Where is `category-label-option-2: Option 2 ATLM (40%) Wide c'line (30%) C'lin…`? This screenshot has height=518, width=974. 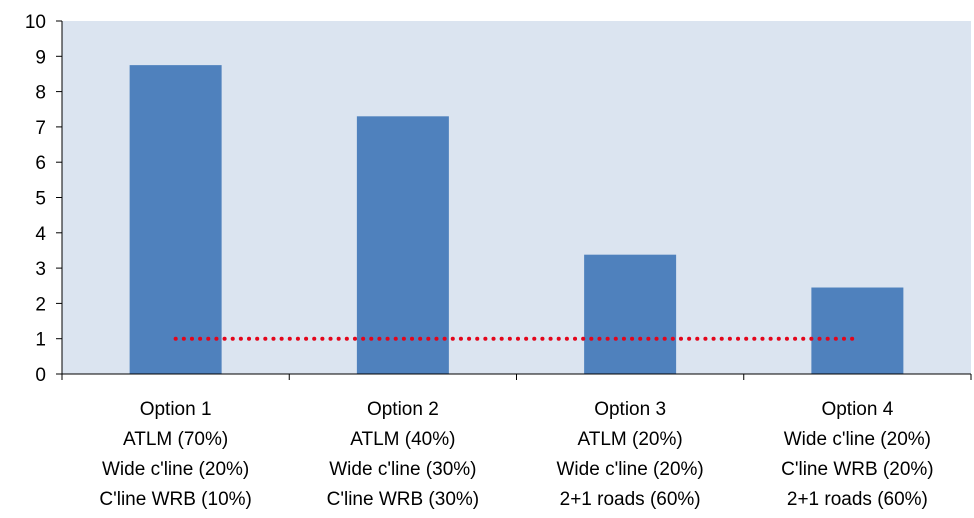 category-label-option-2: Option 2 ATLM (40%) Wide c'line (30%) C'lin… is located at coordinates (403, 454).